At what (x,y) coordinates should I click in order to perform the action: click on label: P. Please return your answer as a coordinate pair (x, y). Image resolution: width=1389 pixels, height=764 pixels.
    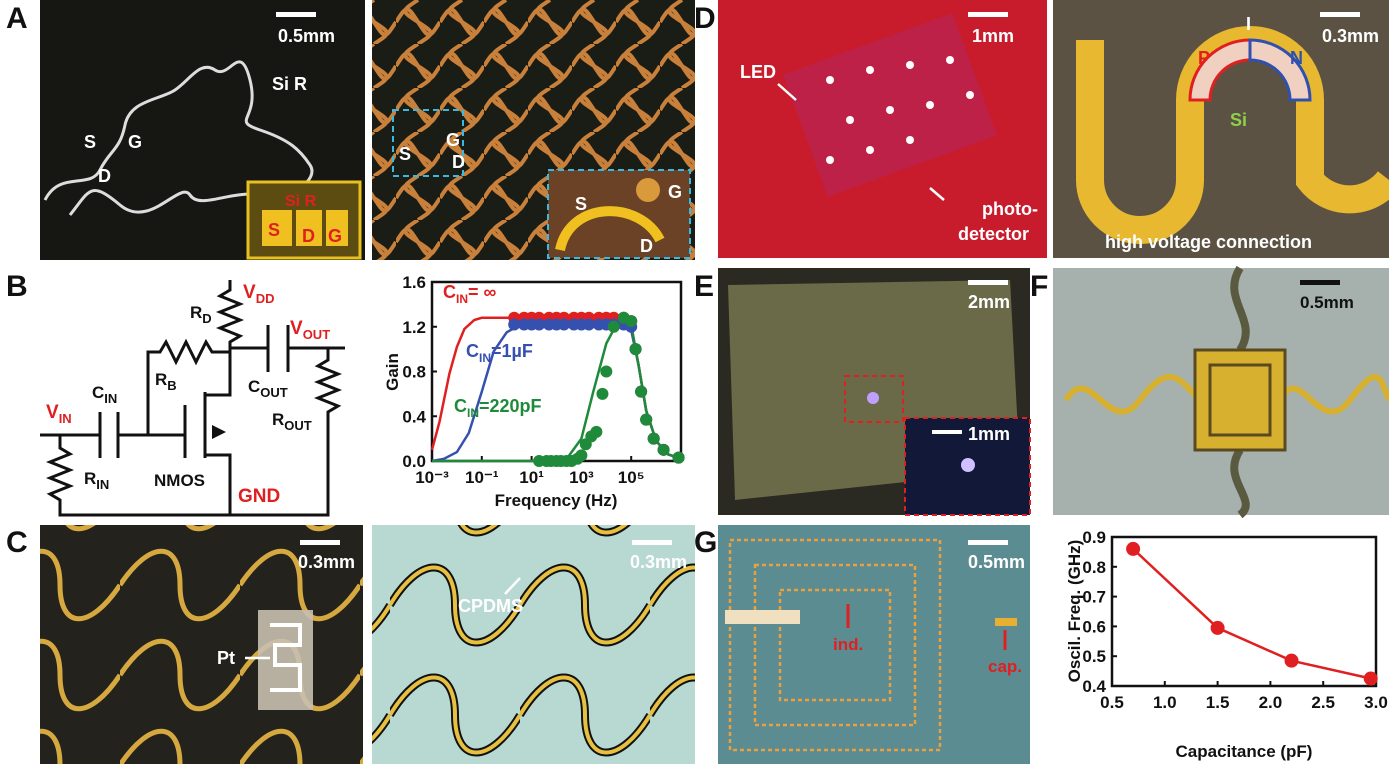
    Looking at the image, I should click on (1204, 58).